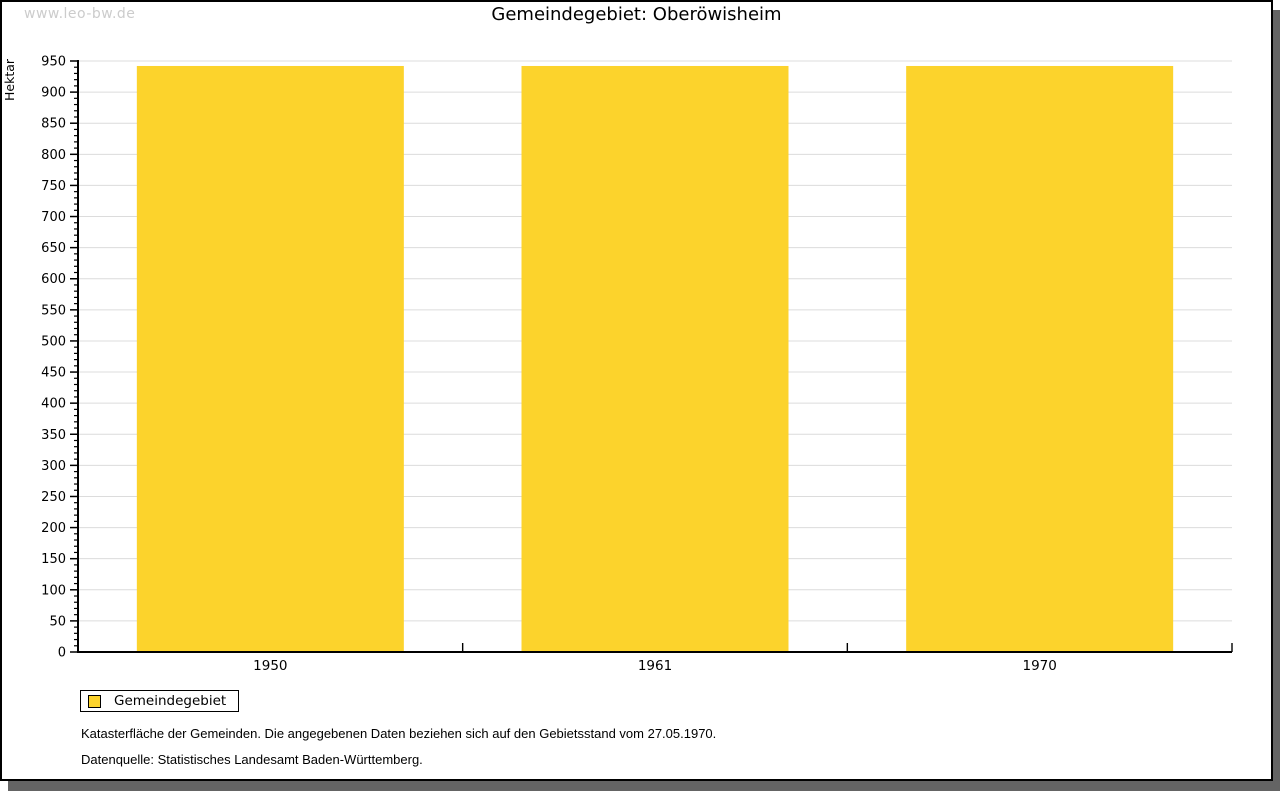 Image resolution: width=1280 pixels, height=791 pixels. What do you see at coordinates (53, 497) in the screenshot?
I see `y-tick-label: 250` at bounding box center [53, 497].